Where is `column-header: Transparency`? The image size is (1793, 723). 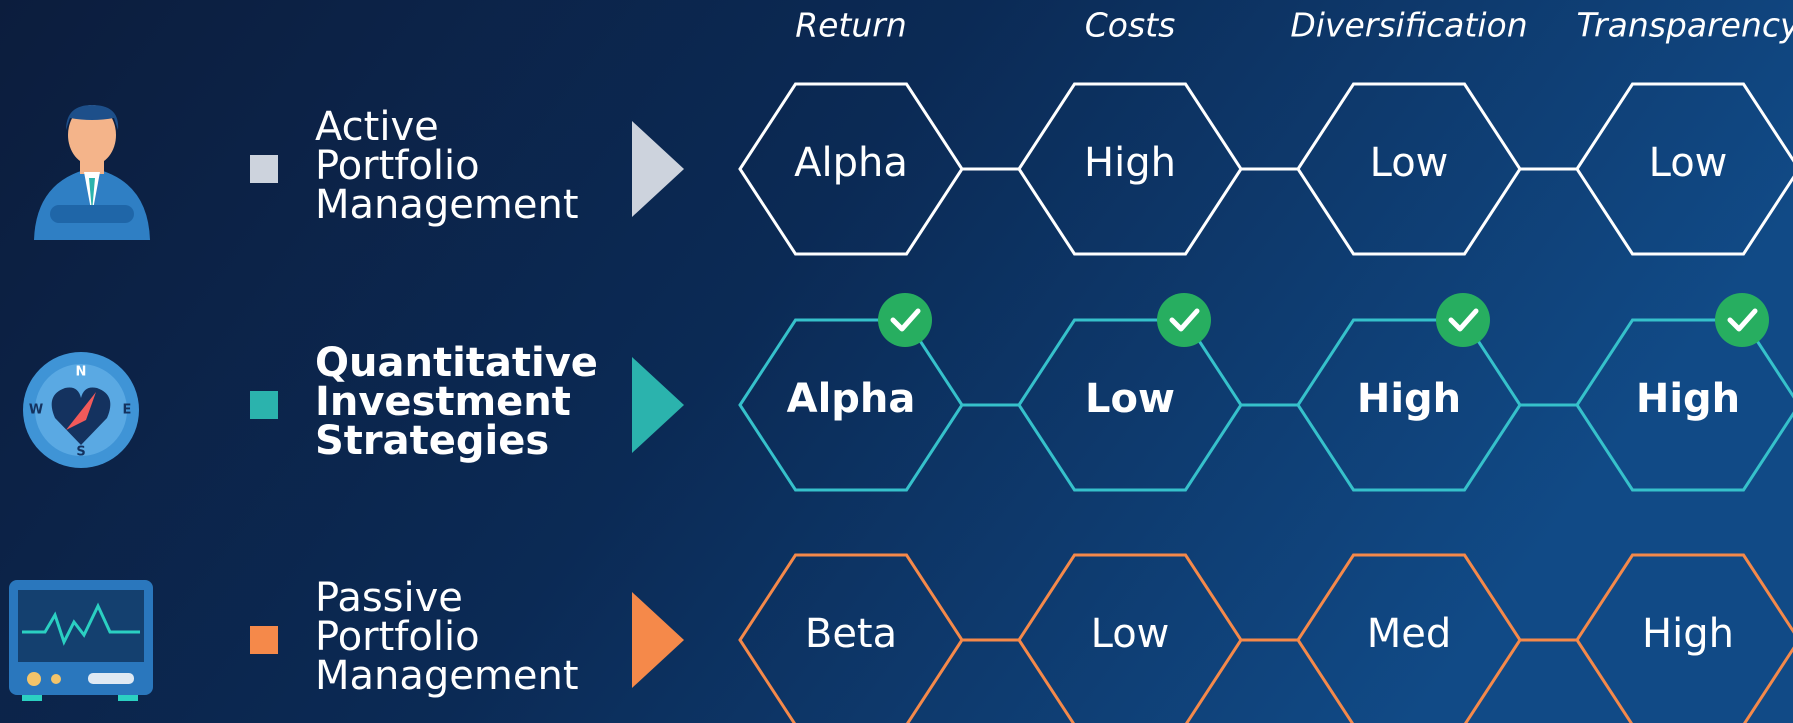 column-header: Transparency is located at coordinates (1684, 25).